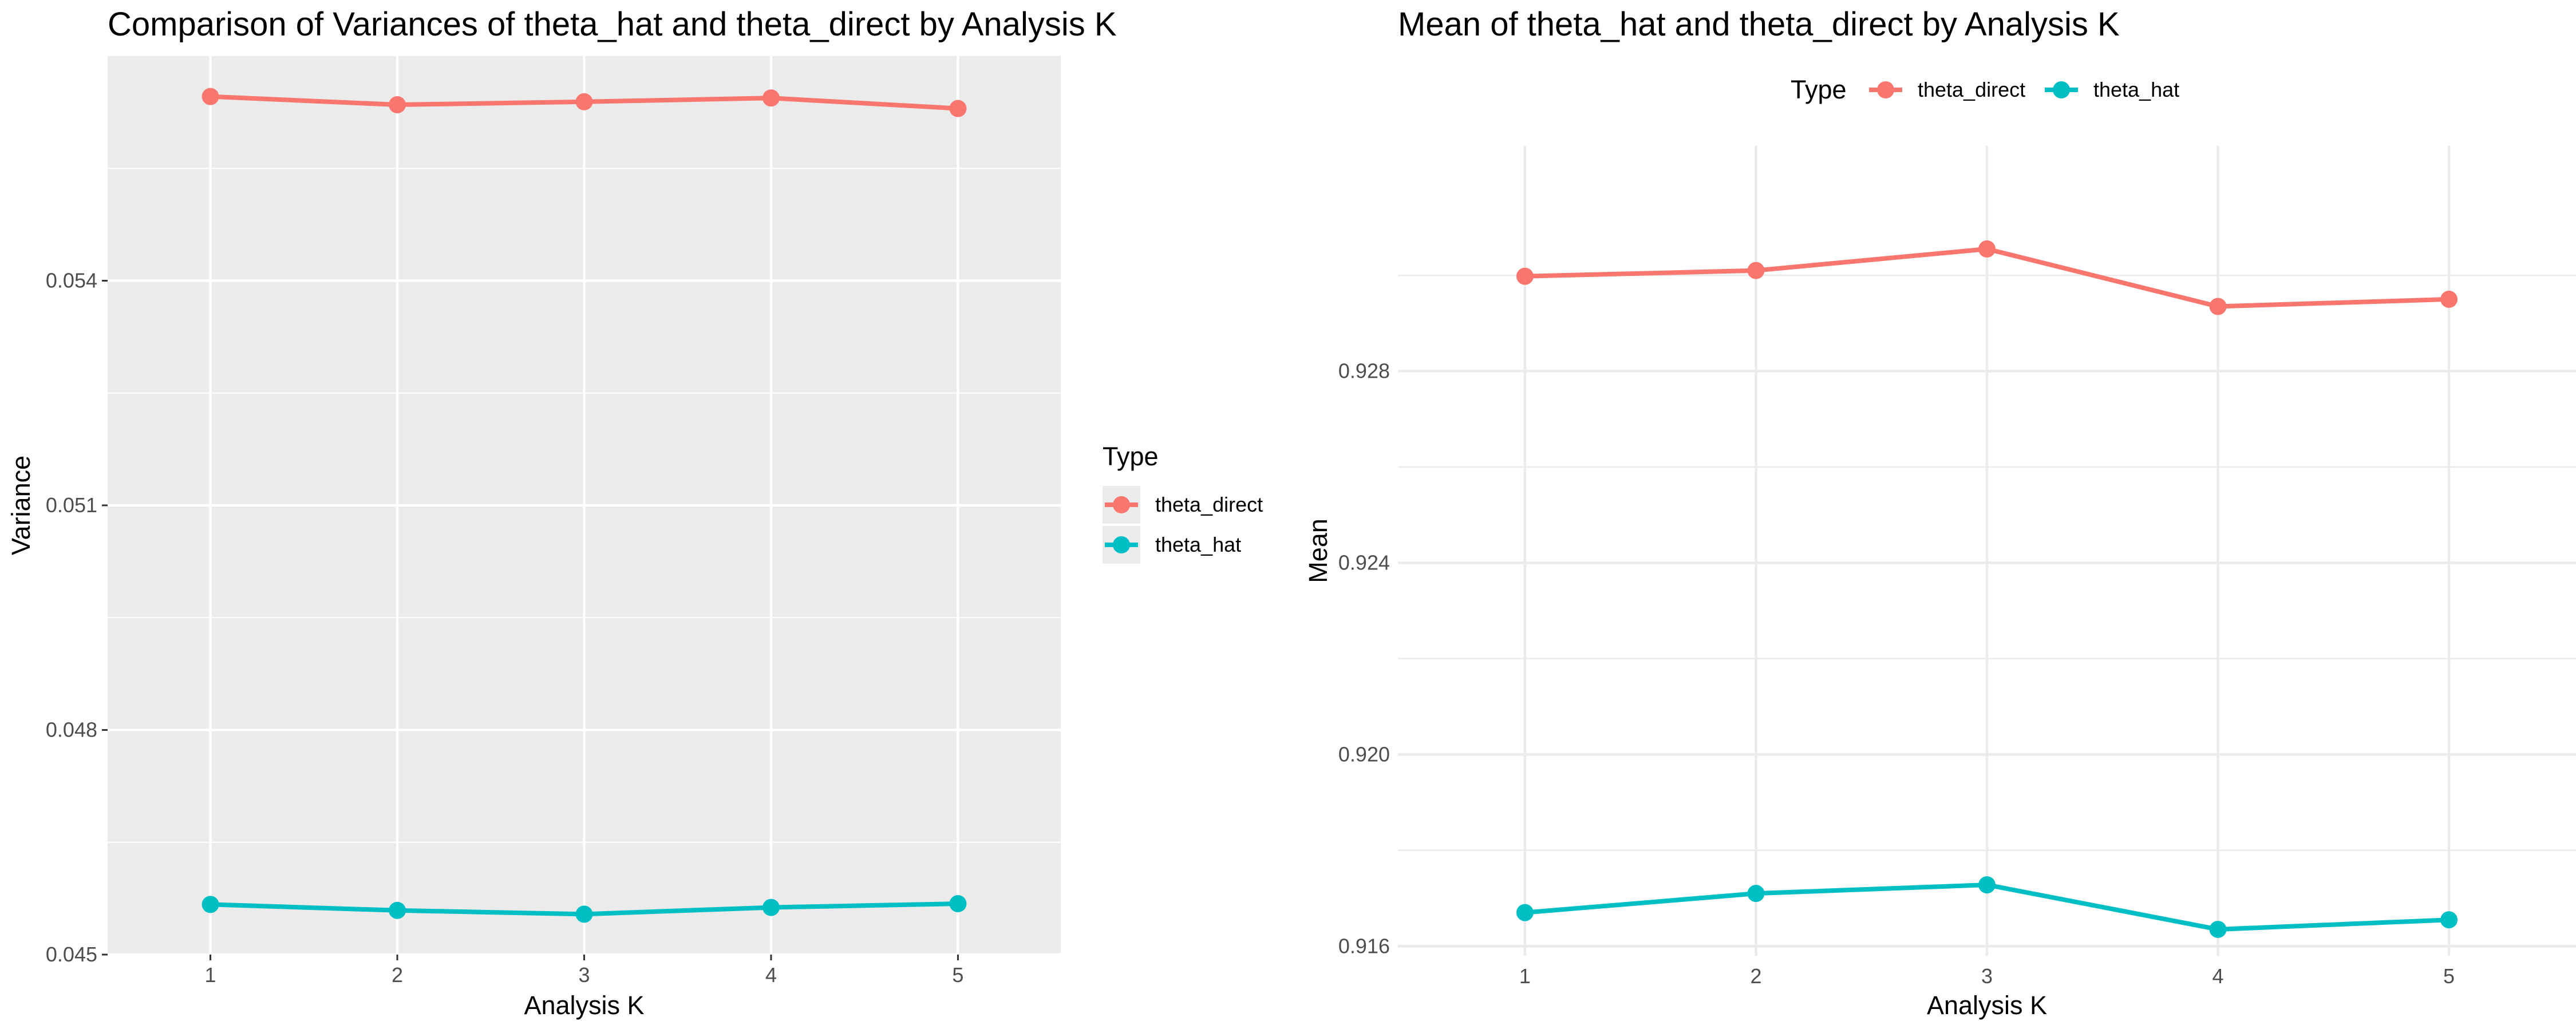  Describe the element at coordinates (1364, 371) in the screenshot. I see `y-tick-label: 0.928` at that location.